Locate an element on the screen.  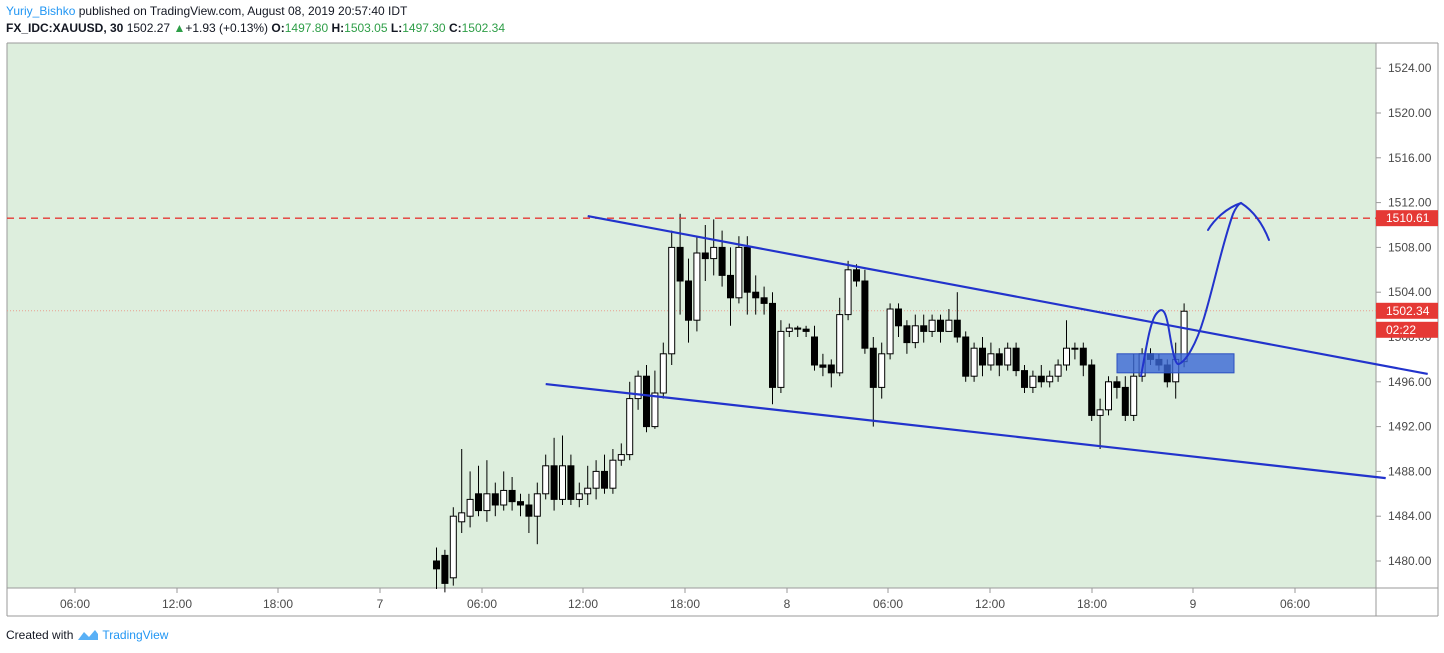
arrow-head-icon is located at coordinates (1238, 221).